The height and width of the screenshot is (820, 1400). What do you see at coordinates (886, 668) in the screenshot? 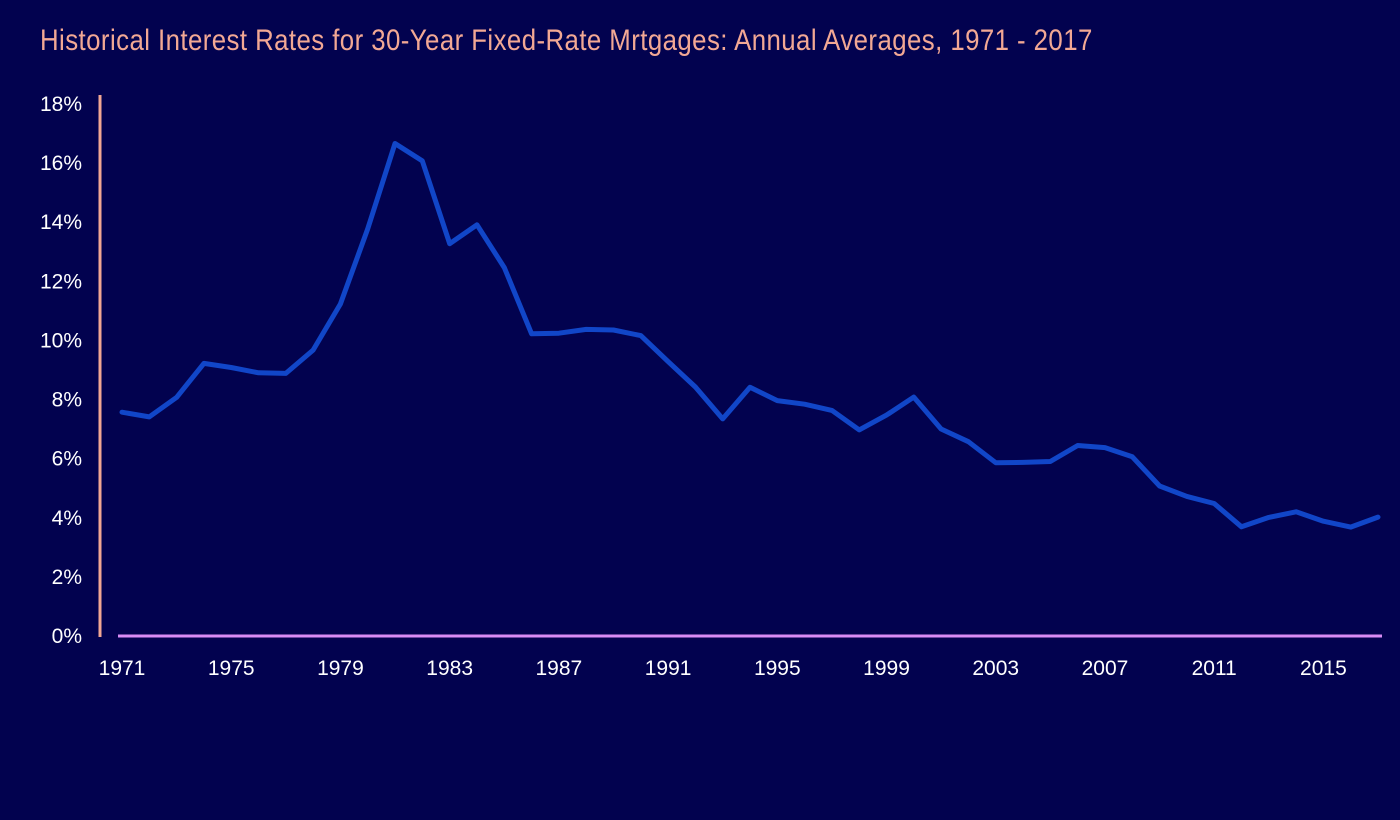
I see `x-tick-label: 1999` at bounding box center [886, 668].